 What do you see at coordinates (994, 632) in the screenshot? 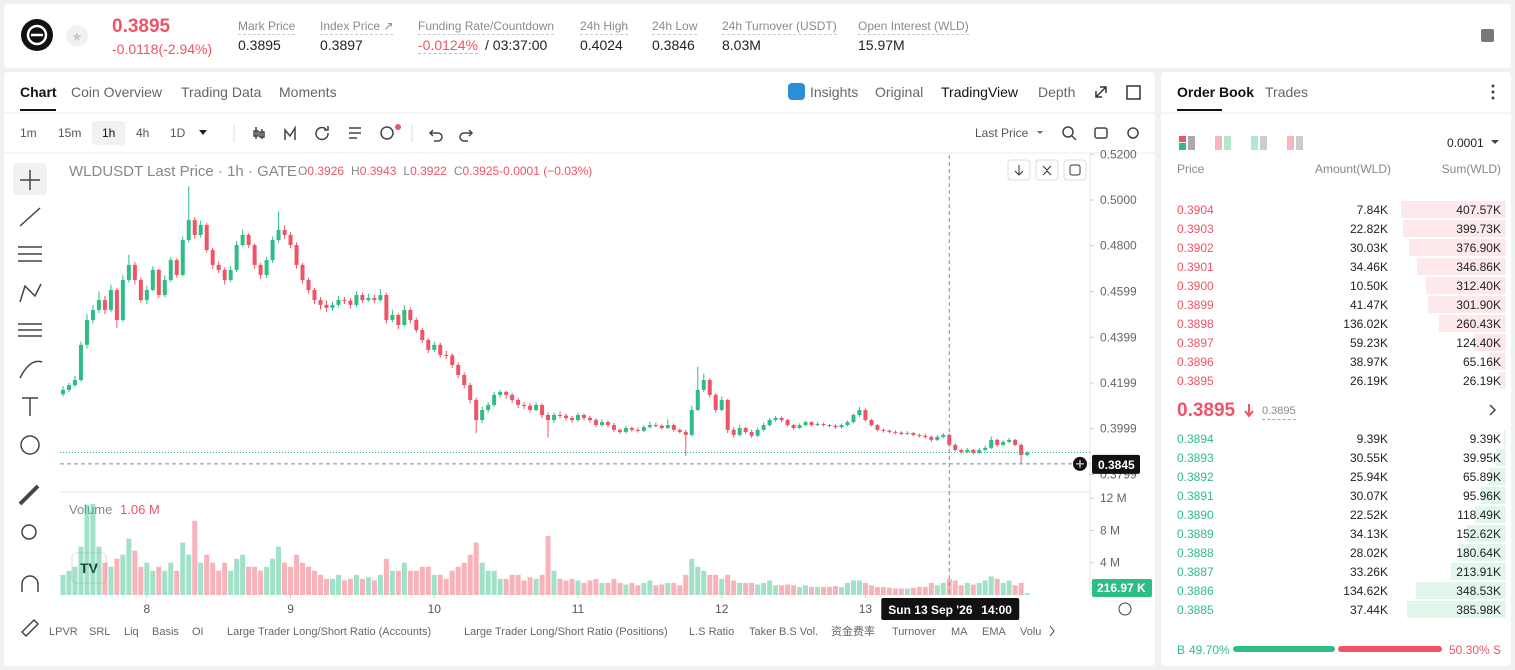
I see `indicator: EMA` at bounding box center [994, 632].